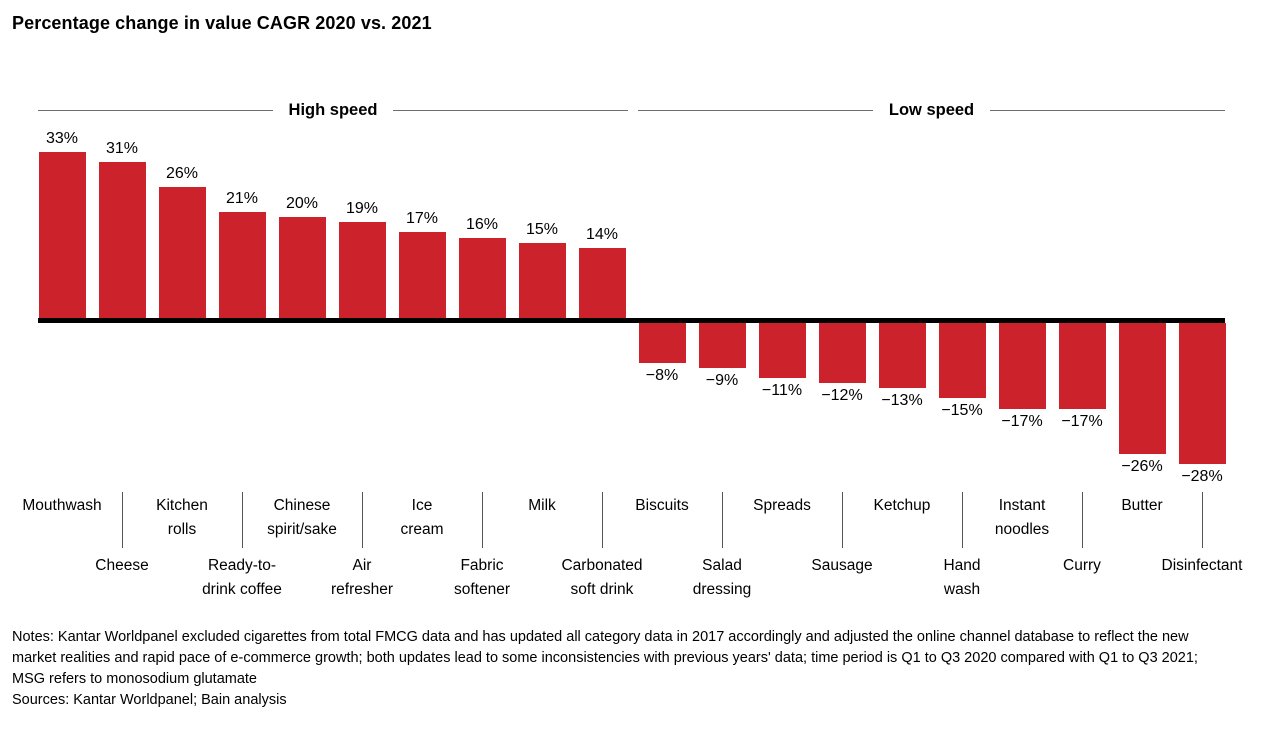 The height and width of the screenshot is (736, 1276). I want to click on group-header-low-speed: Low speed, so click(932, 110).